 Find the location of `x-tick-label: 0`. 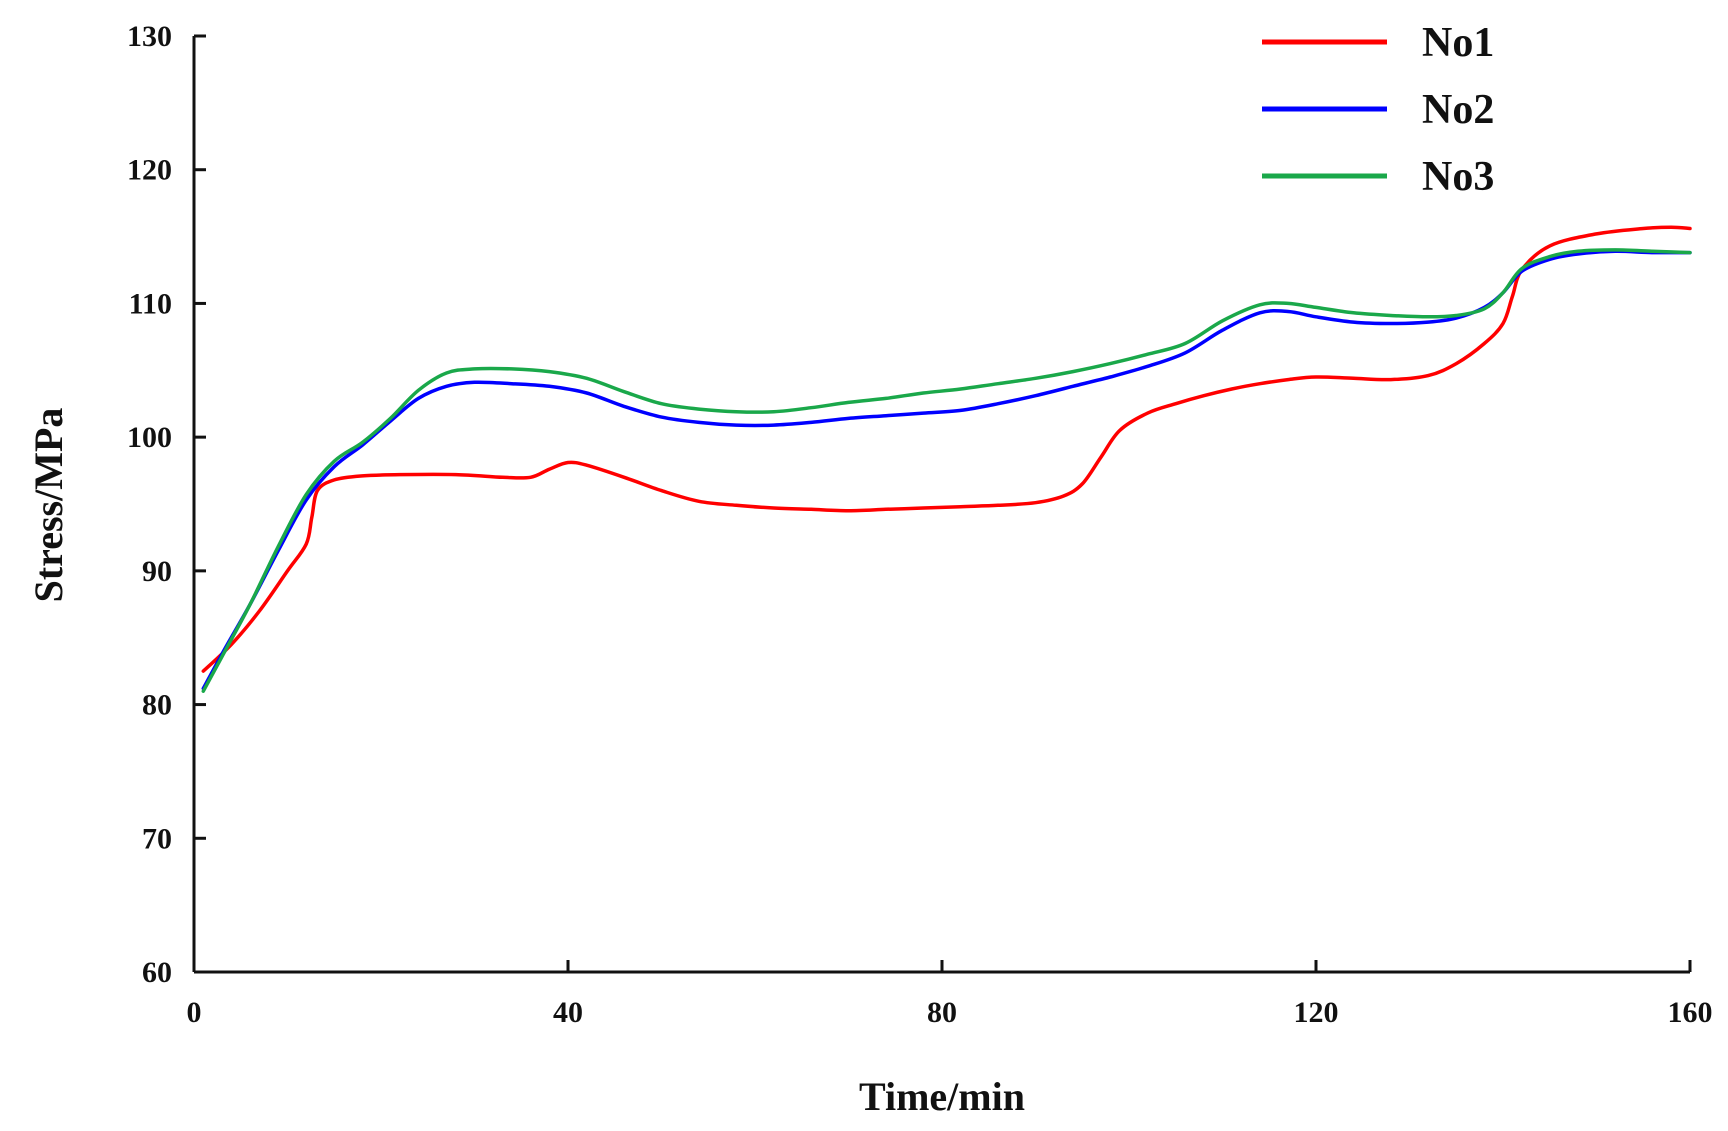

x-tick-label: 0 is located at coordinates (194, 1012).